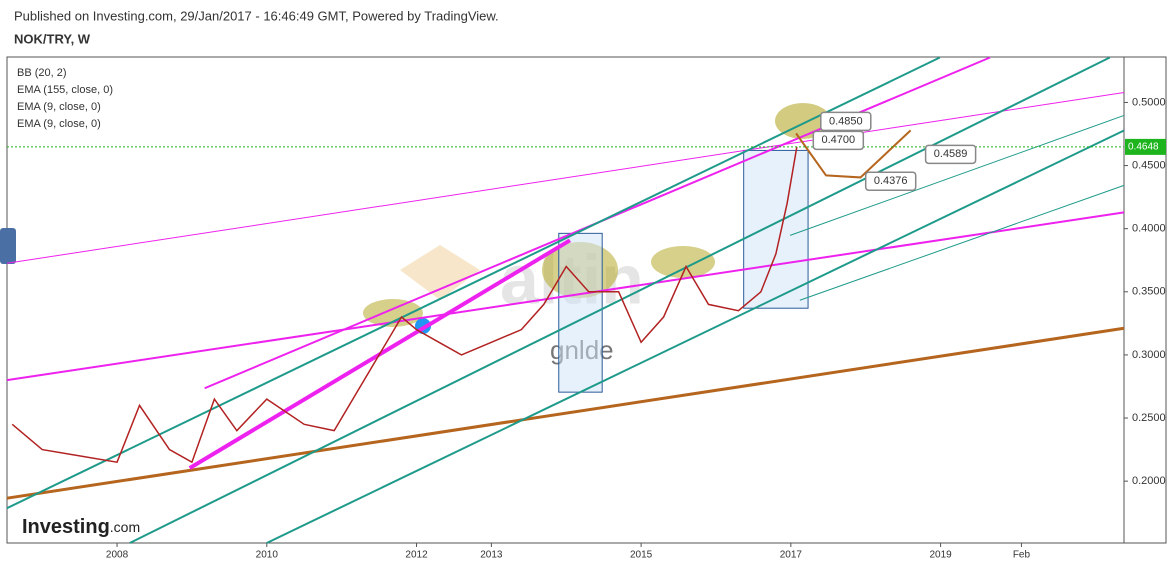  I want to click on price-note-label: 0.4376, so click(891, 181).